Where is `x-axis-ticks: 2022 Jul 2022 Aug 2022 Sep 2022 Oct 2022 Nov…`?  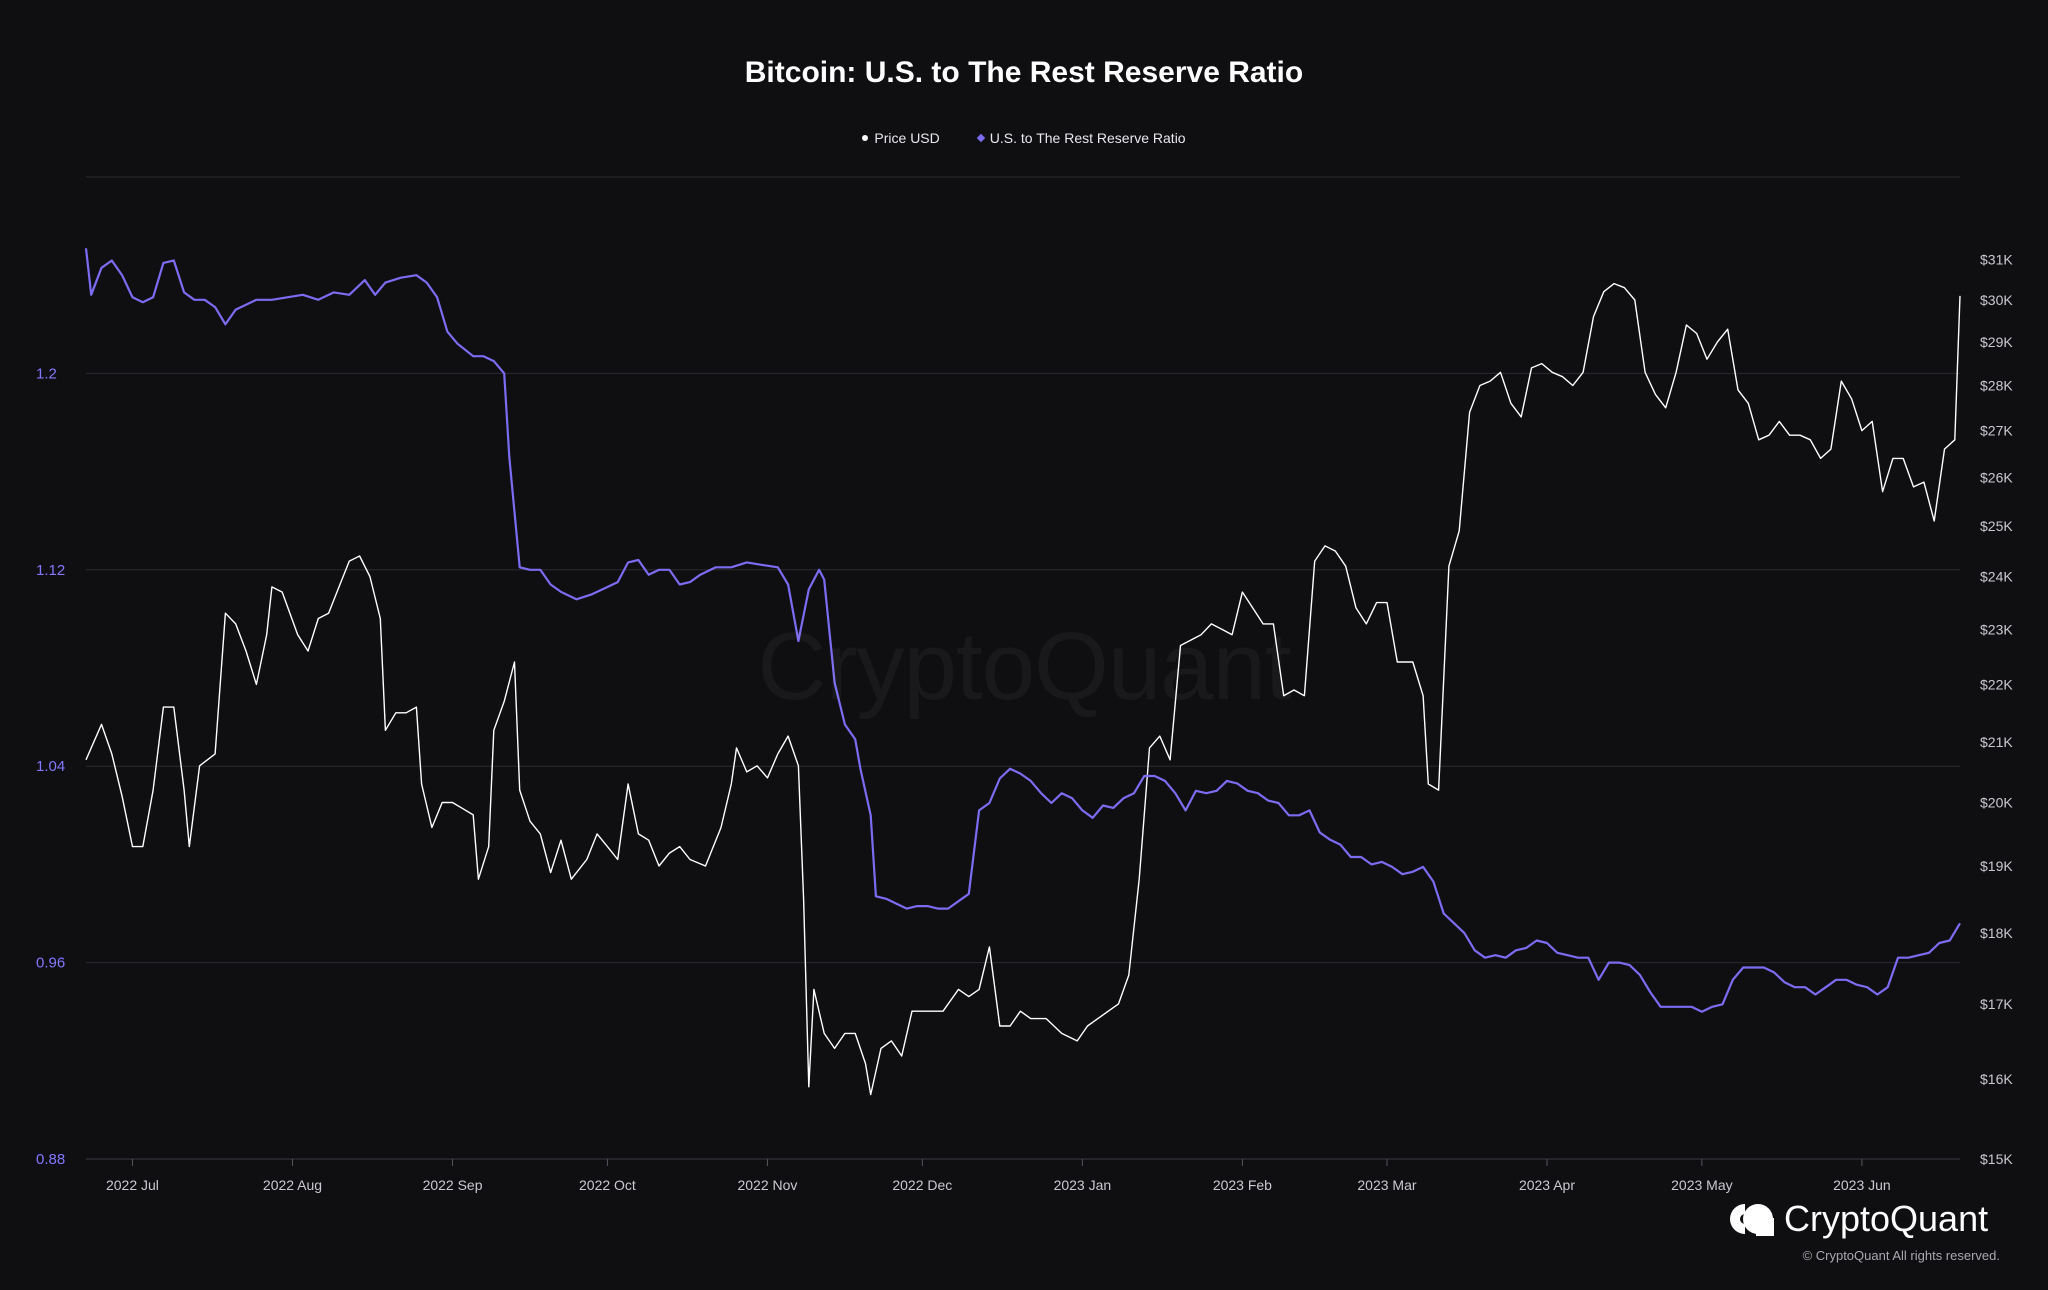
x-axis-ticks: 2022 Jul 2022 Aug 2022 Sep 2022 Oct 2022 Nov… is located at coordinates (998, 1176).